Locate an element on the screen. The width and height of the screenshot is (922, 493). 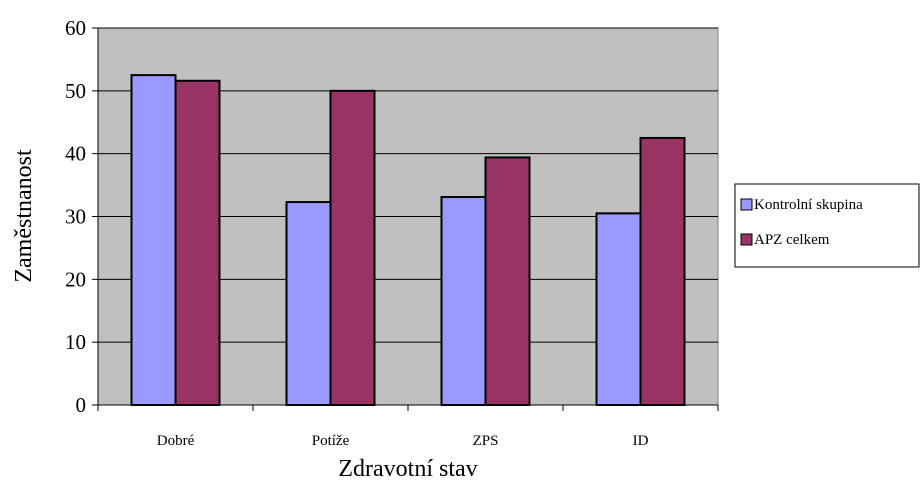
bar-apz-celkem-dobre is located at coordinates (197, 242).